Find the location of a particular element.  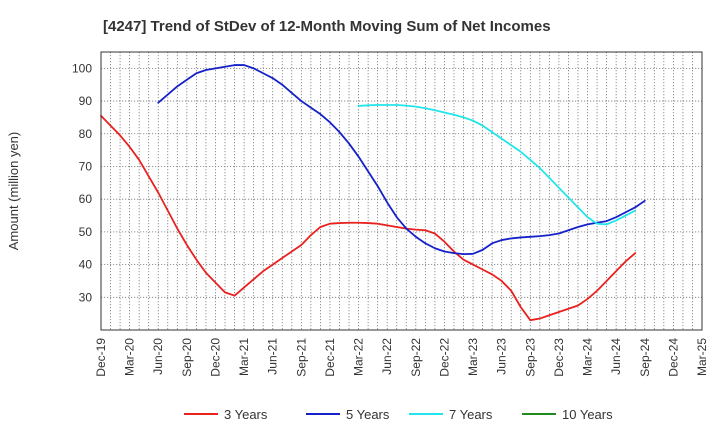

y-axis-label: Amount (million yen) is located at coordinates (13, 191).